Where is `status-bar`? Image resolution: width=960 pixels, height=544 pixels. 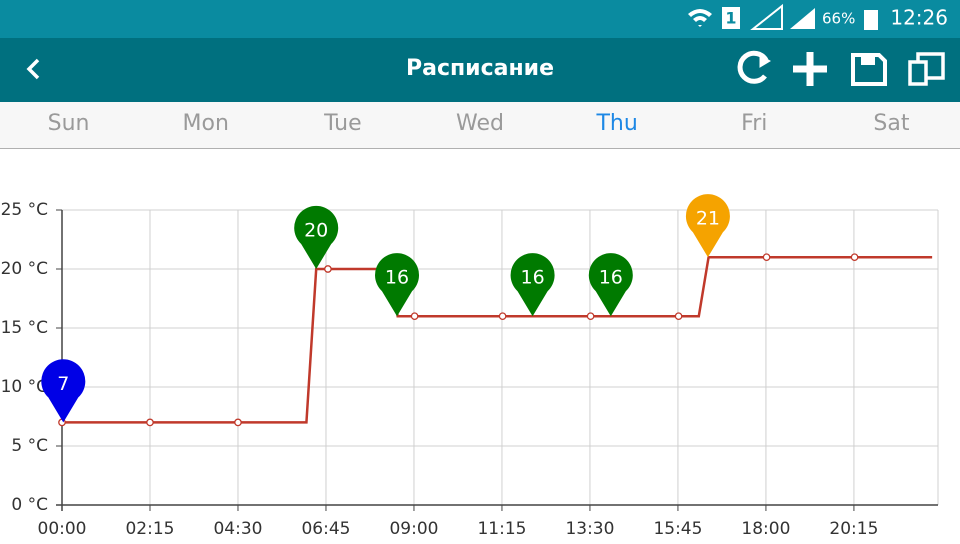 status-bar is located at coordinates (480, 19).